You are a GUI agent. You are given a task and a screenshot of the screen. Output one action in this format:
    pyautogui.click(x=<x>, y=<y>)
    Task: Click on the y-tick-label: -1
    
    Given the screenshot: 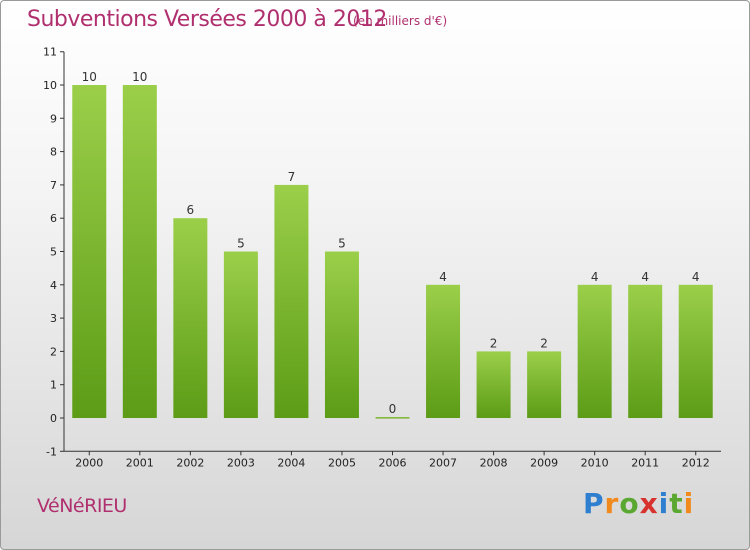 What is the action you would take?
    pyautogui.click(x=51, y=451)
    